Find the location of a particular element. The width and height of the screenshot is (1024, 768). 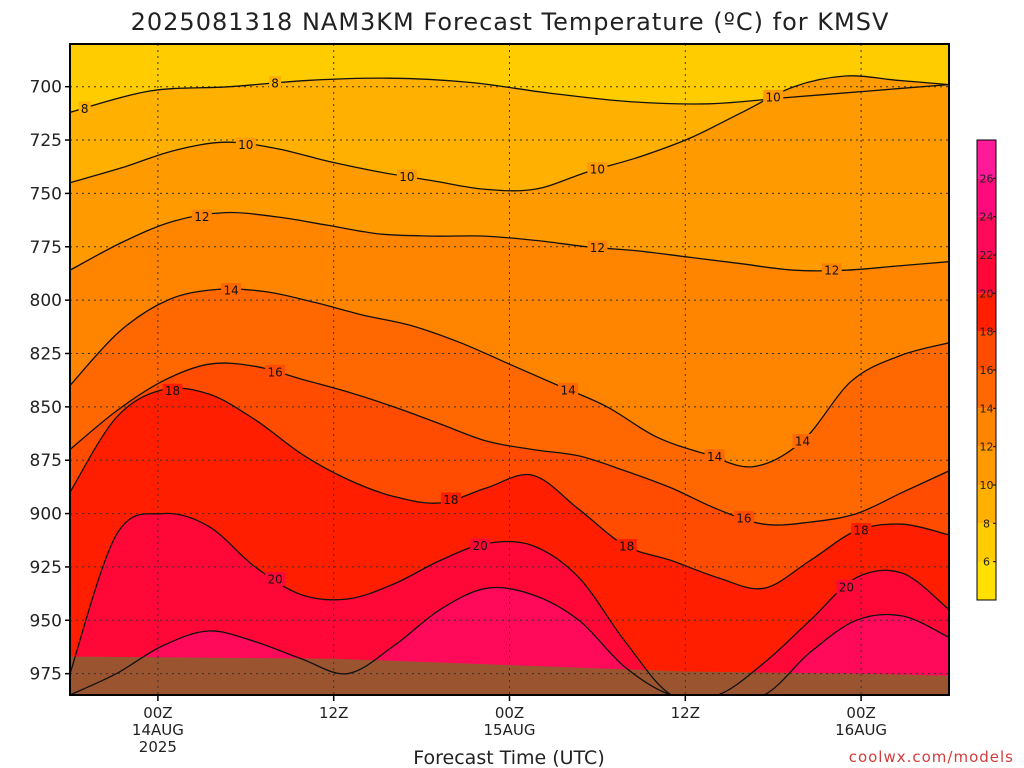

legend-tick-label: 20 is located at coordinates (987, 293).